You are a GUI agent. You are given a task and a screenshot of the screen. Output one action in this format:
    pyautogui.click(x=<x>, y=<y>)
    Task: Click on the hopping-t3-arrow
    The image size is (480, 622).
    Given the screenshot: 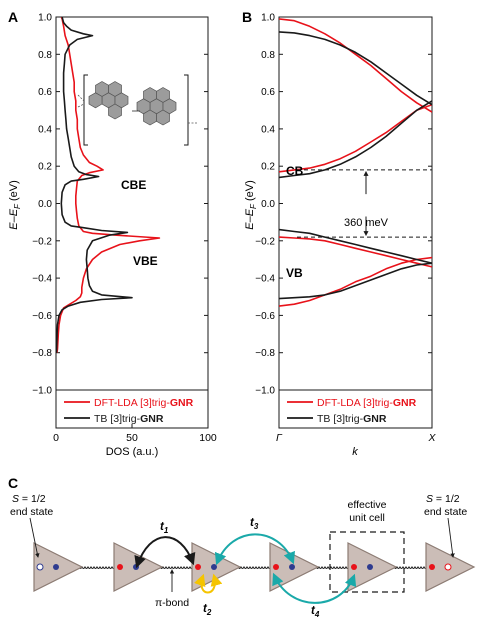 What is the action you would take?
    pyautogui.click(x=254, y=549)
    